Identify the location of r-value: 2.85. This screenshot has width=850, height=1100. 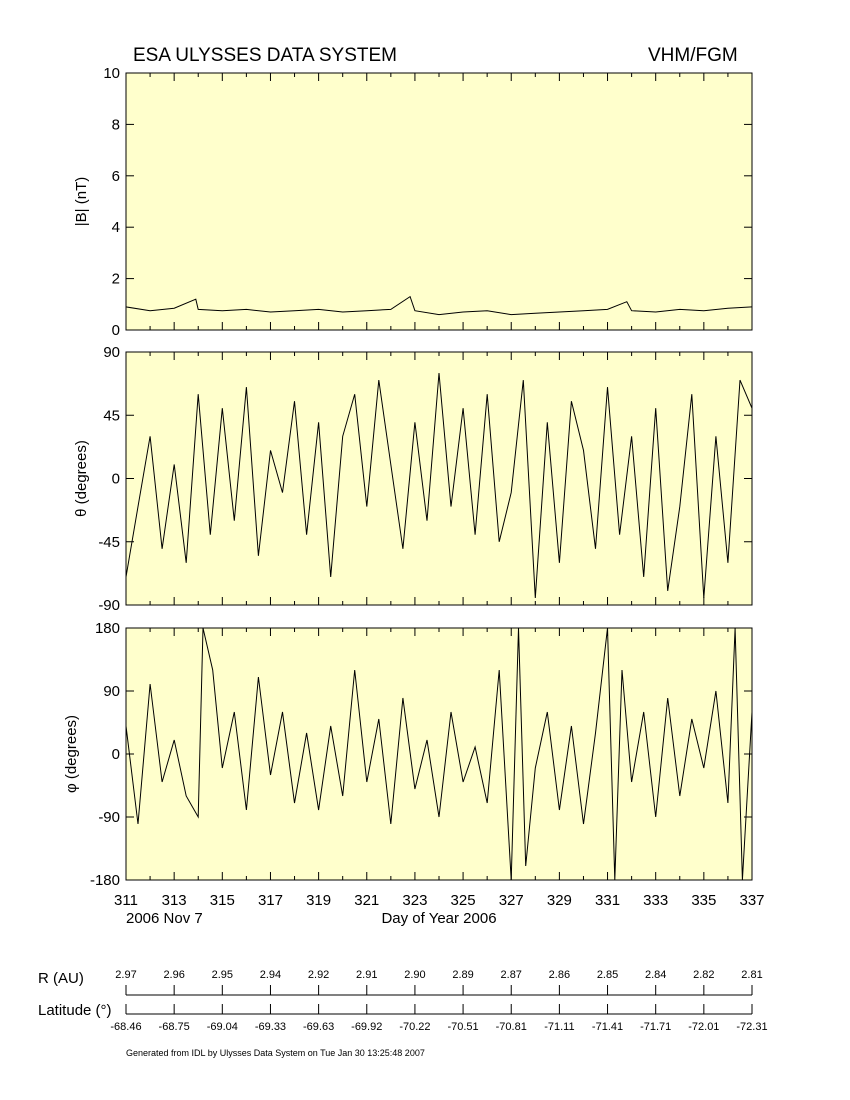
(607, 975).